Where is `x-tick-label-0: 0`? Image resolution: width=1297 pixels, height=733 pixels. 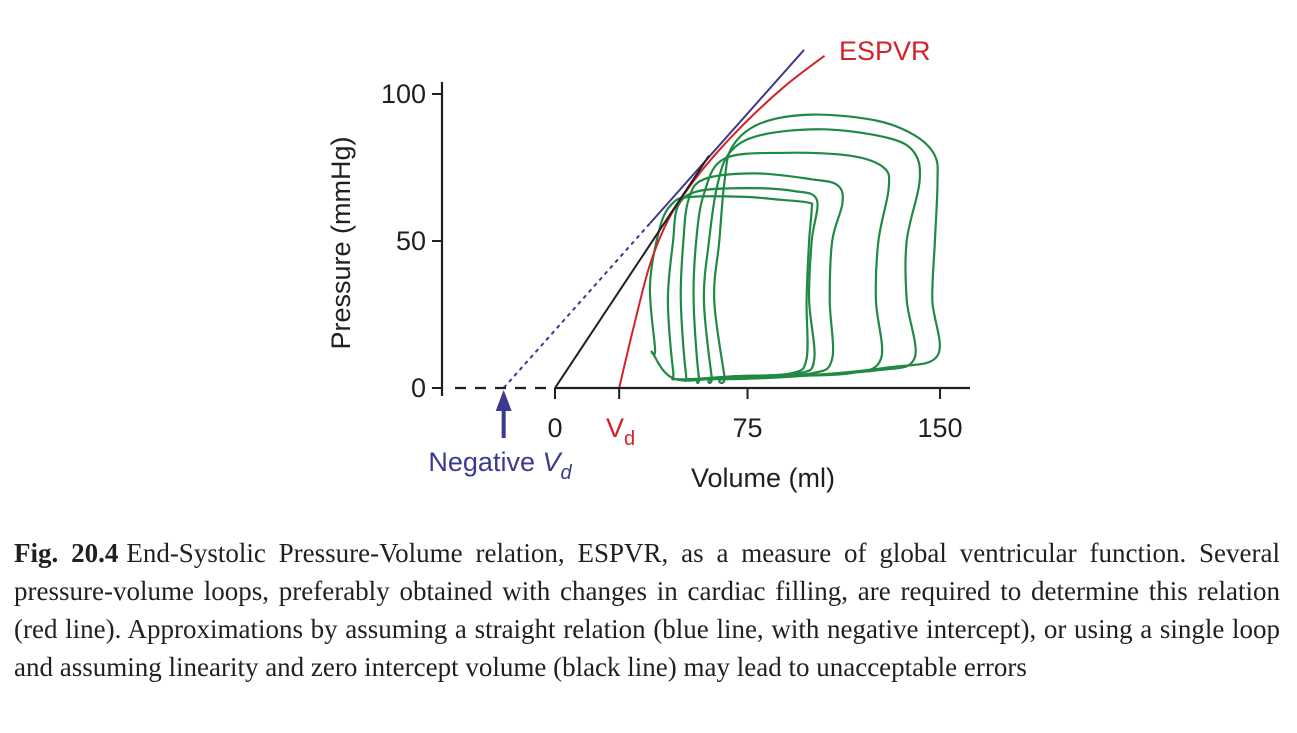
x-tick-label-0: 0 is located at coordinates (554, 428).